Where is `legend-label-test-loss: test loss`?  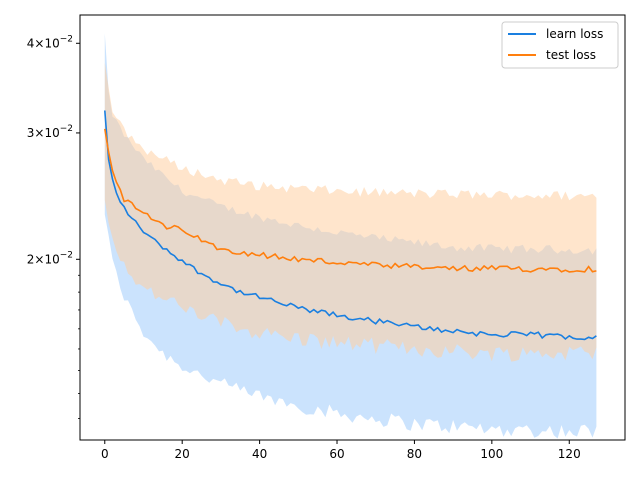 legend-label-test-loss: test loss is located at coordinates (571, 55).